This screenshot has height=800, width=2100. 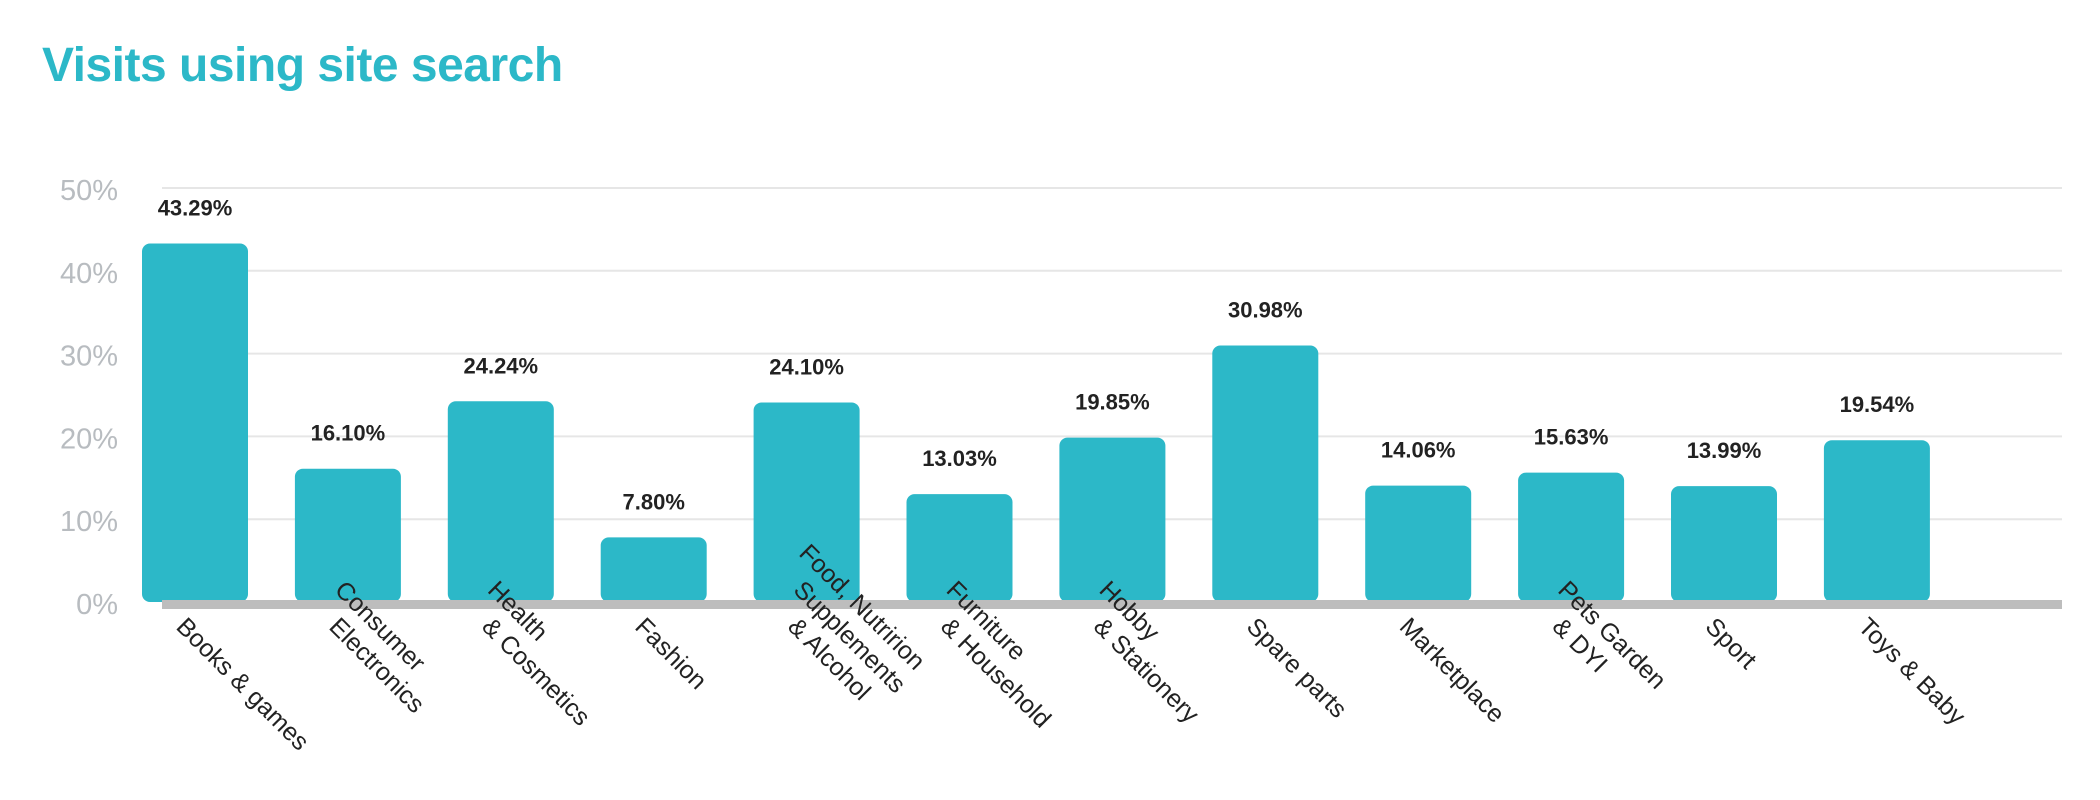 I want to click on bar-value-label: 30.98%, so click(x=1265, y=309).